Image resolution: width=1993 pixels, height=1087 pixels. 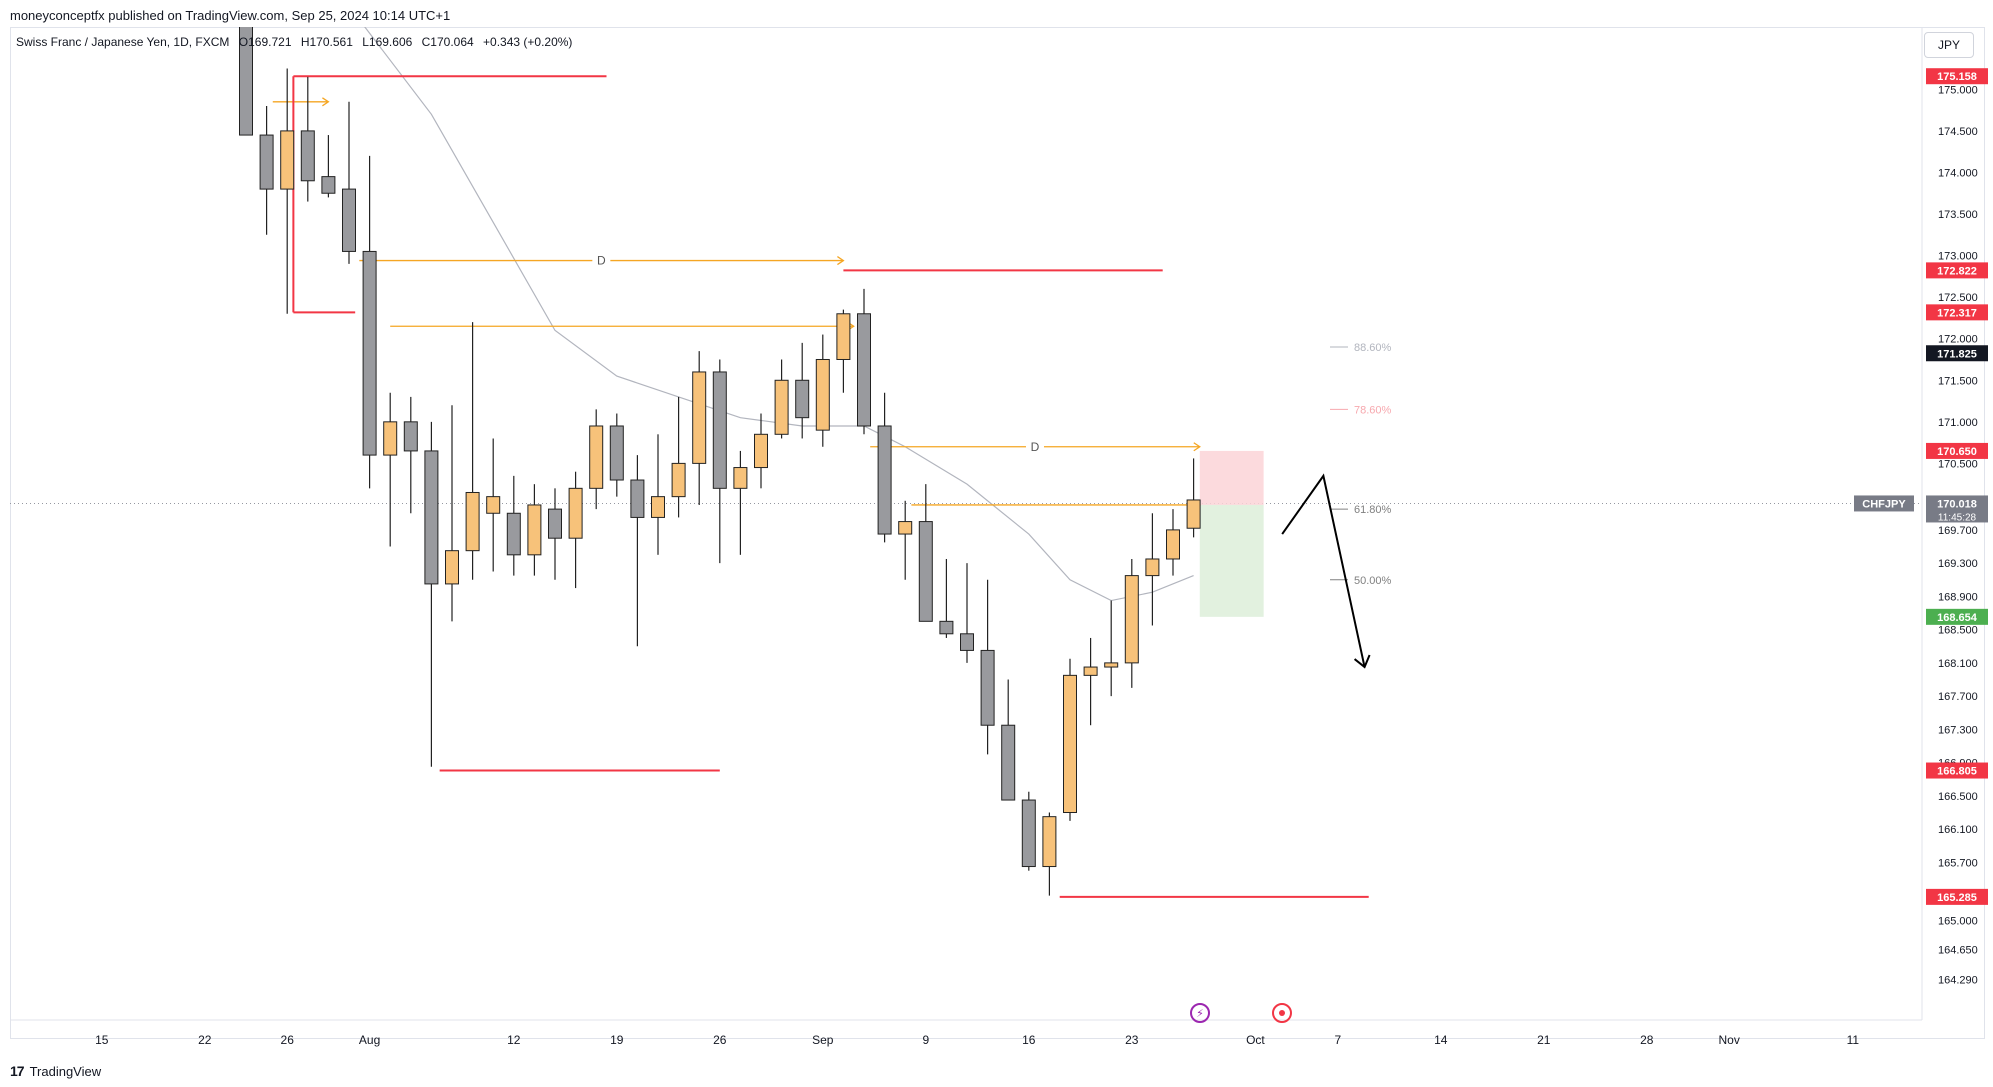 What do you see at coordinates (1373, 581) in the screenshot?
I see `fib-label-3: 50.00%` at bounding box center [1373, 581].